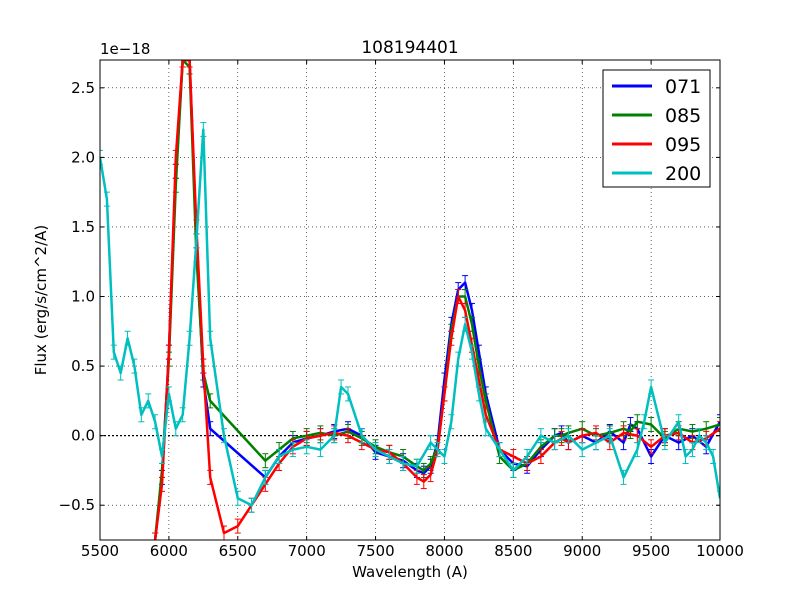 The height and width of the screenshot is (600, 800). Describe the element at coordinates (41, 300) in the screenshot. I see `y-axis-label: Flux (erg/s/cm^2/A)` at that location.